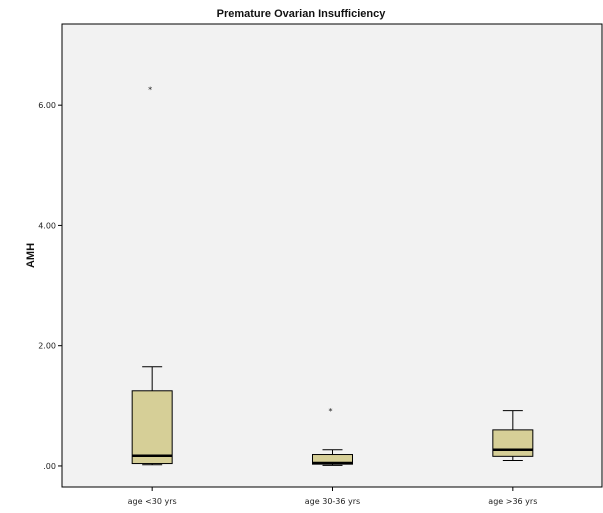 The image size is (603, 513). Describe the element at coordinates (47, 105) in the screenshot. I see `y-tick-label: 6.00` at that location.